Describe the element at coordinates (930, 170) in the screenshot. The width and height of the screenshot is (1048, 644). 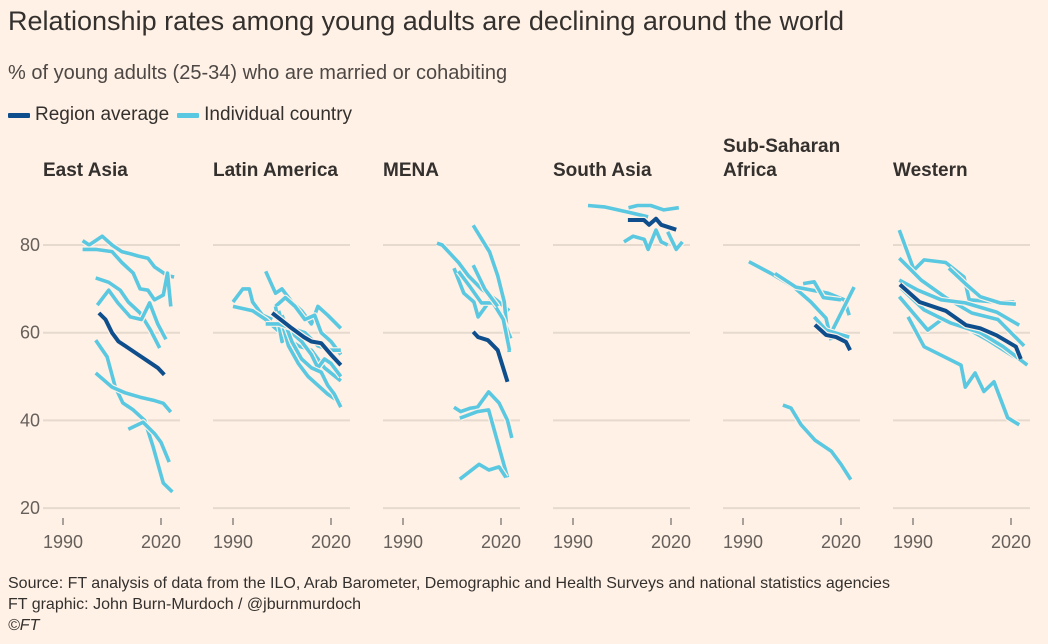
I see `panel-title: Western` at that location.